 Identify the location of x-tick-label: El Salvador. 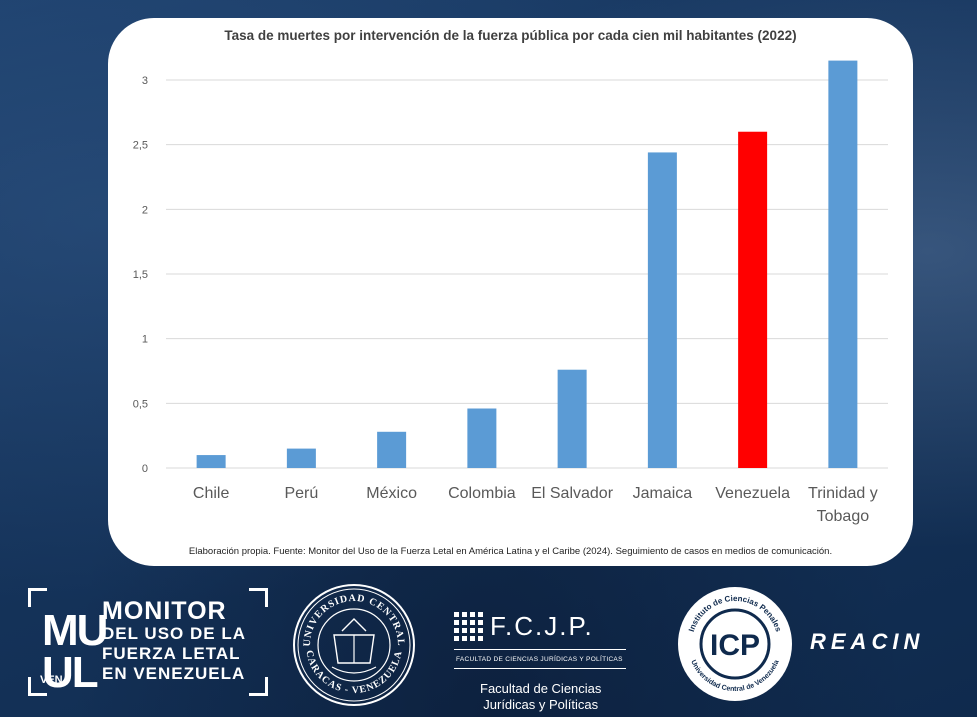
(572, 493).